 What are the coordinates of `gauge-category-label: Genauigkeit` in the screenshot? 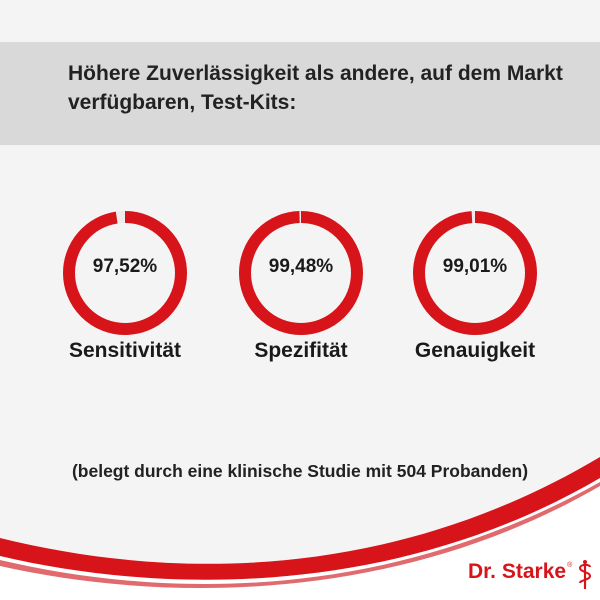 It's located at (475, 350).